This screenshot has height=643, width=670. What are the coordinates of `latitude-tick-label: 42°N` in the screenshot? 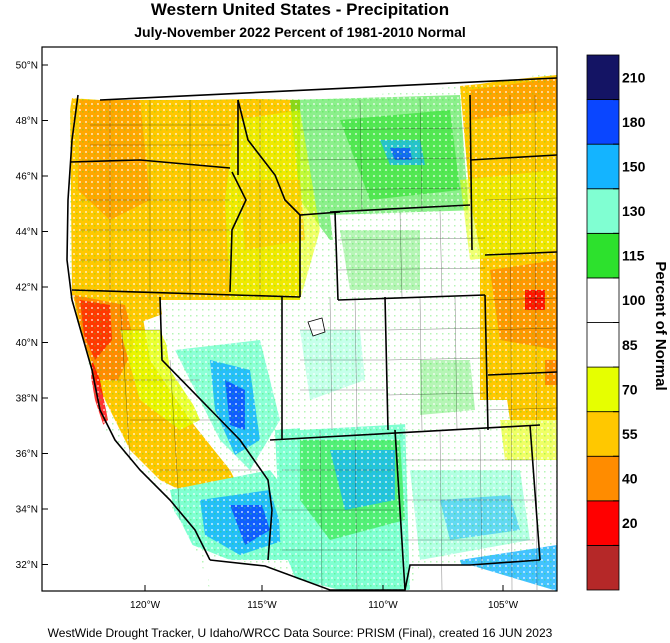 It's located at (27, 288).